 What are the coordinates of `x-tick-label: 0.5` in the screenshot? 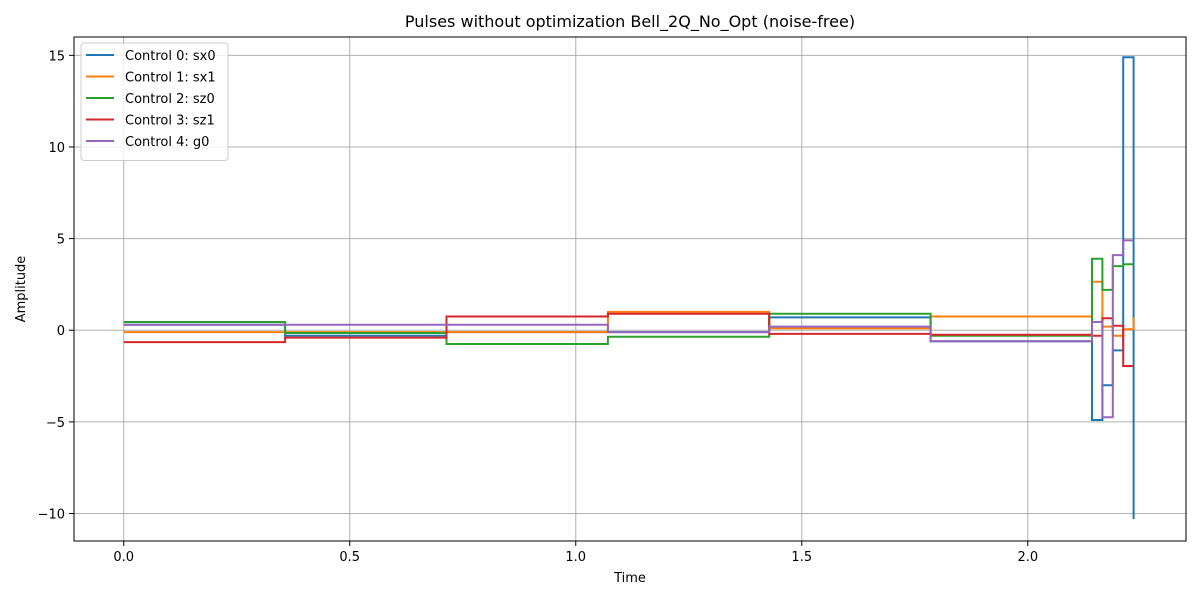 It's located at (349, 557).